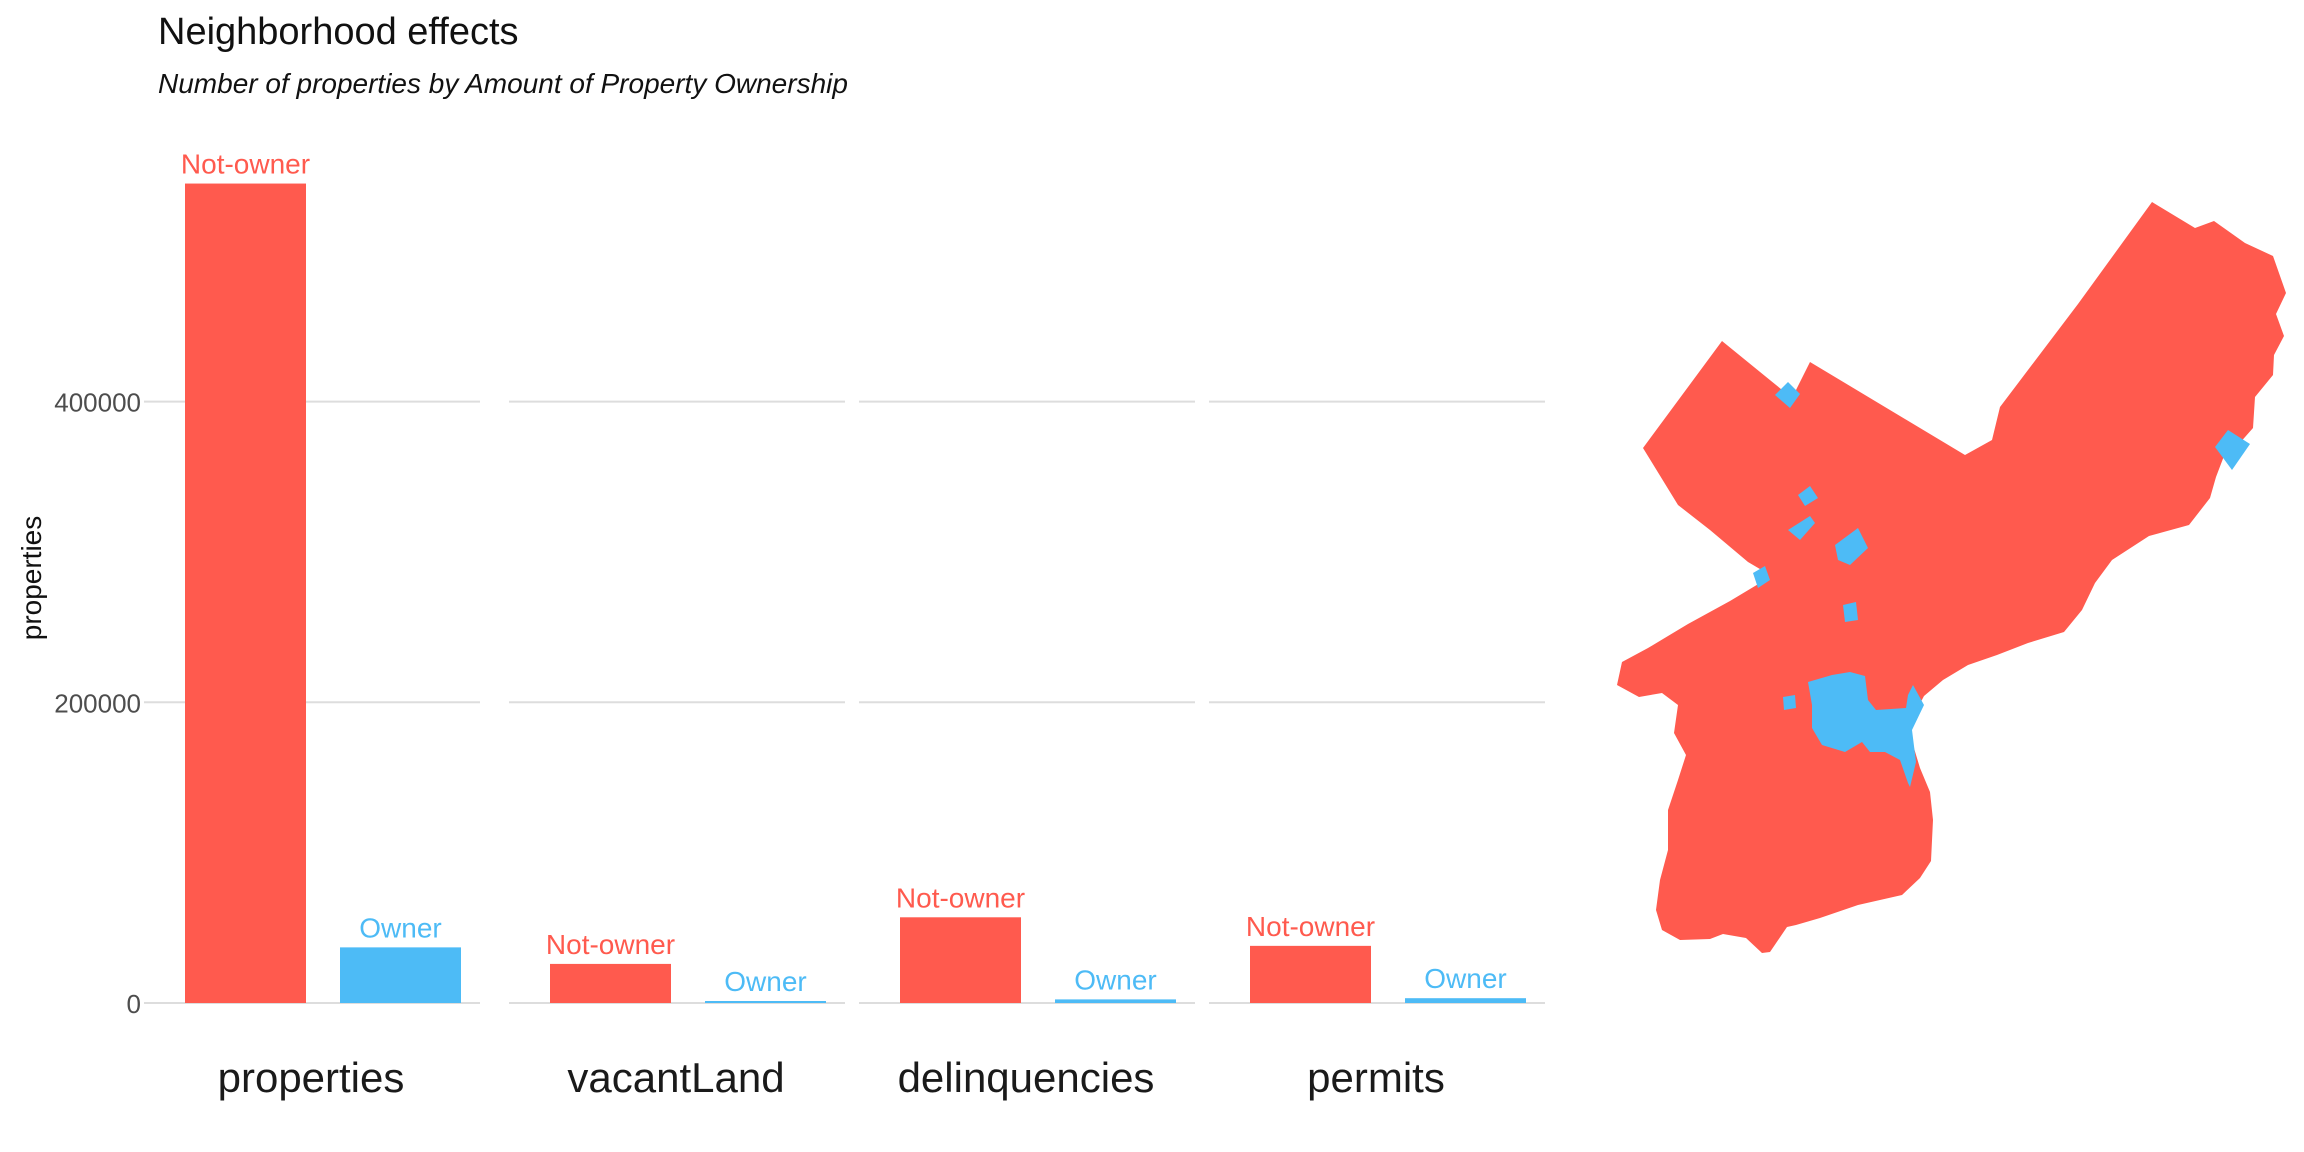  I want to click on bar-not-owner-vacantland, so click(610, 983).